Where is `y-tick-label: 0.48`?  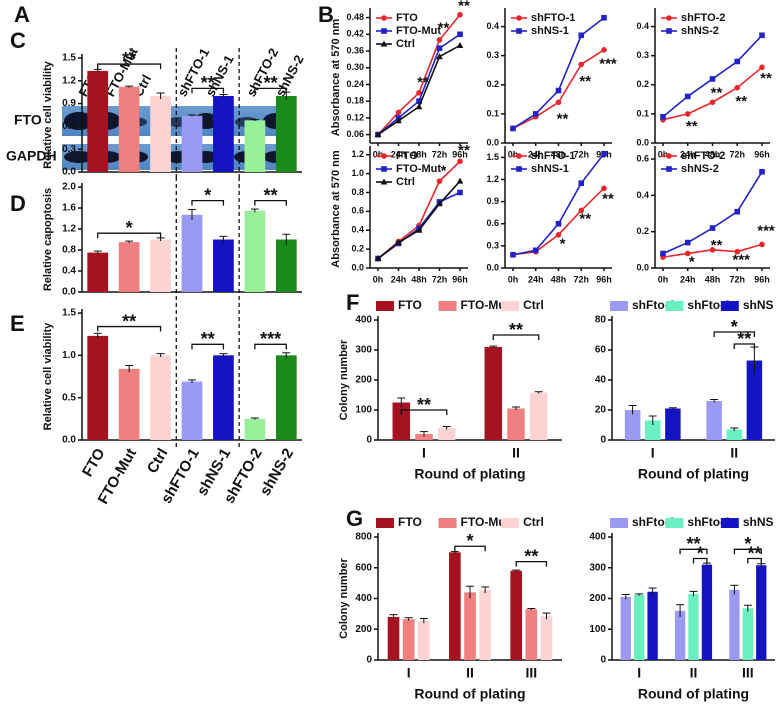
y-tick-label: 0.48 is located at coordinates (355, 17).